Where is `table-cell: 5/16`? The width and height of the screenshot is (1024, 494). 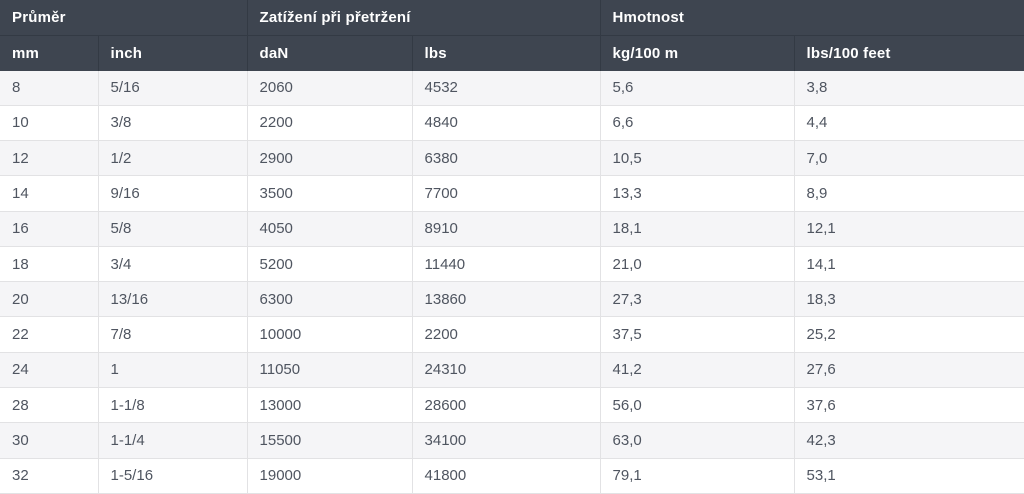
table-cell: 5/16 is located at coordinates (173, 88).